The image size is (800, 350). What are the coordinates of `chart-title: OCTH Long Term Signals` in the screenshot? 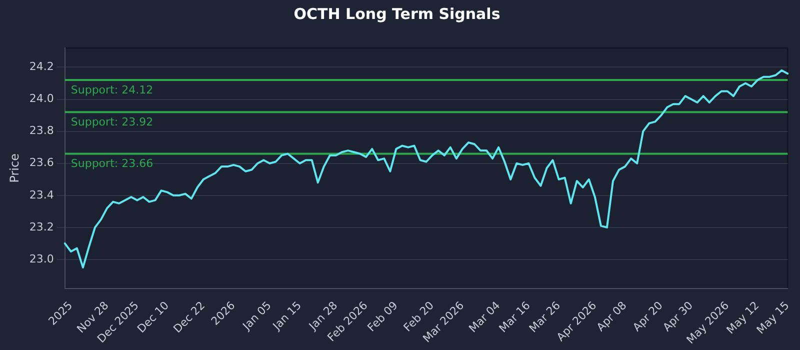 It's located at (397, 13).